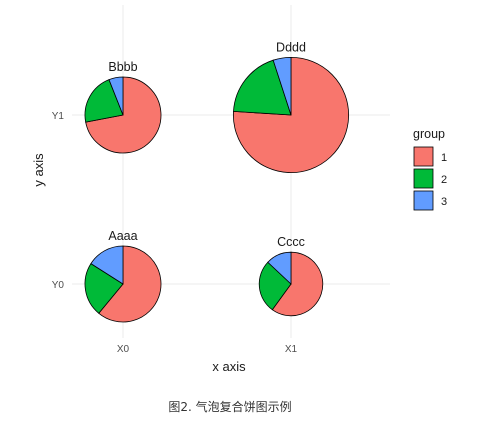 The width and height of the screenshot is (488, 421). What do you see at coordinates (207, 359) in the screenshot?
I see `x-axis: X0 X1 x axis` at bounding box center [207, 359].